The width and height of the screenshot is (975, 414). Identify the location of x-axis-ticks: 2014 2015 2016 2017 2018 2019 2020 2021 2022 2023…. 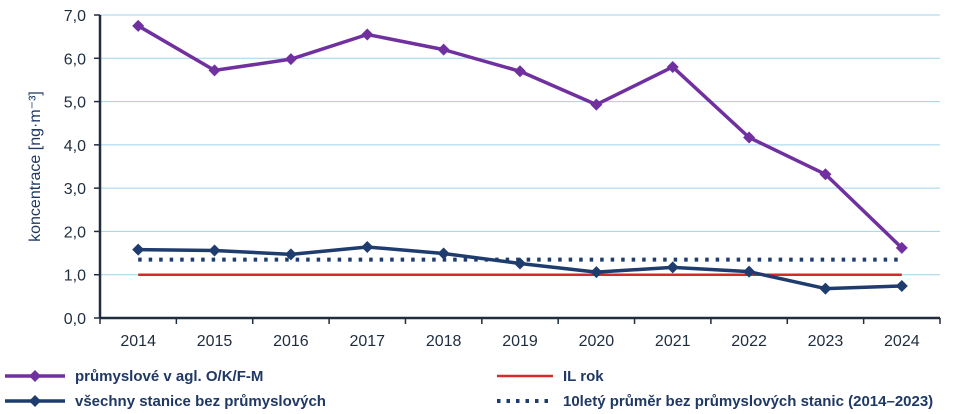
(519, 341).